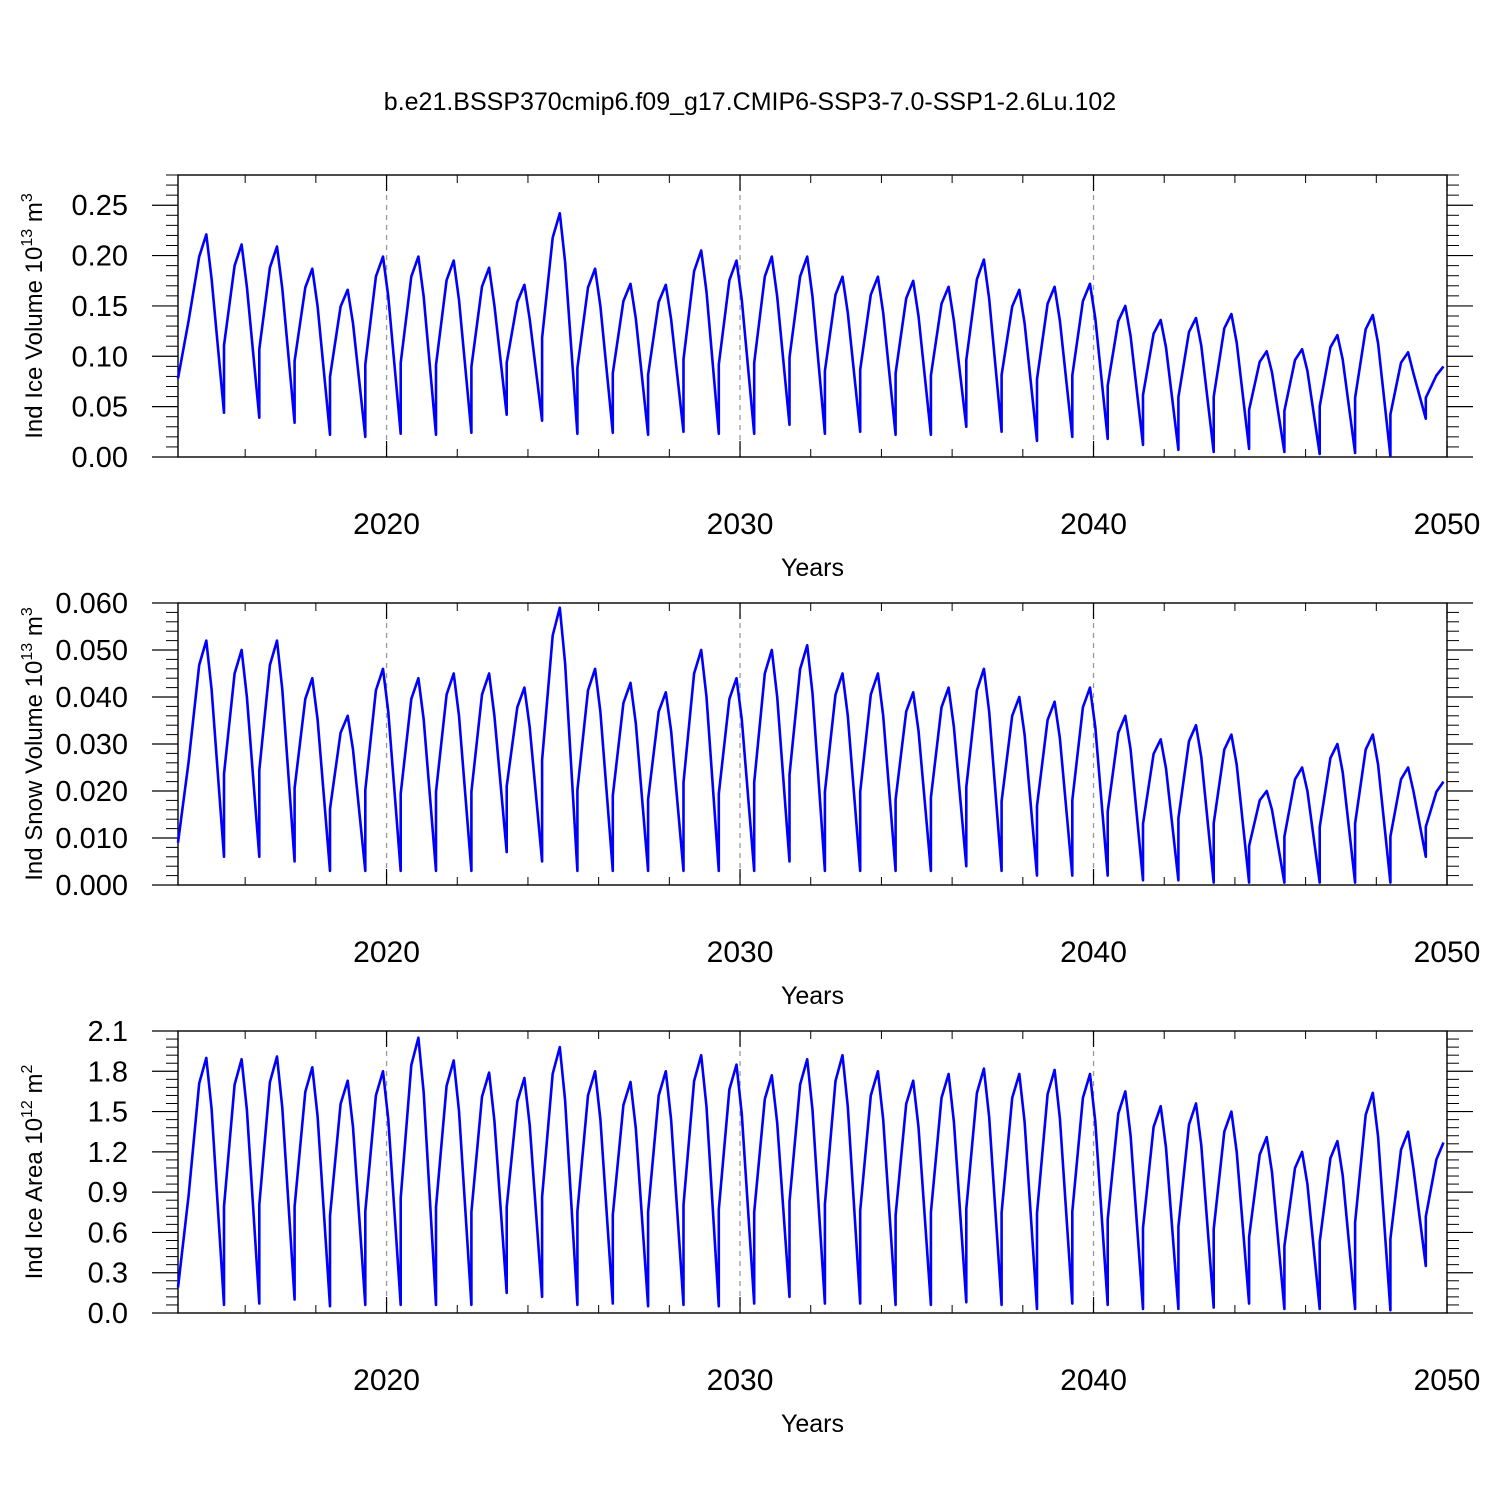 This screenshot has height=1500, width=1500. Describe the element at coordinates (91, 651) in the screenshot. I see `y-tick-label: 0.050` at that location.